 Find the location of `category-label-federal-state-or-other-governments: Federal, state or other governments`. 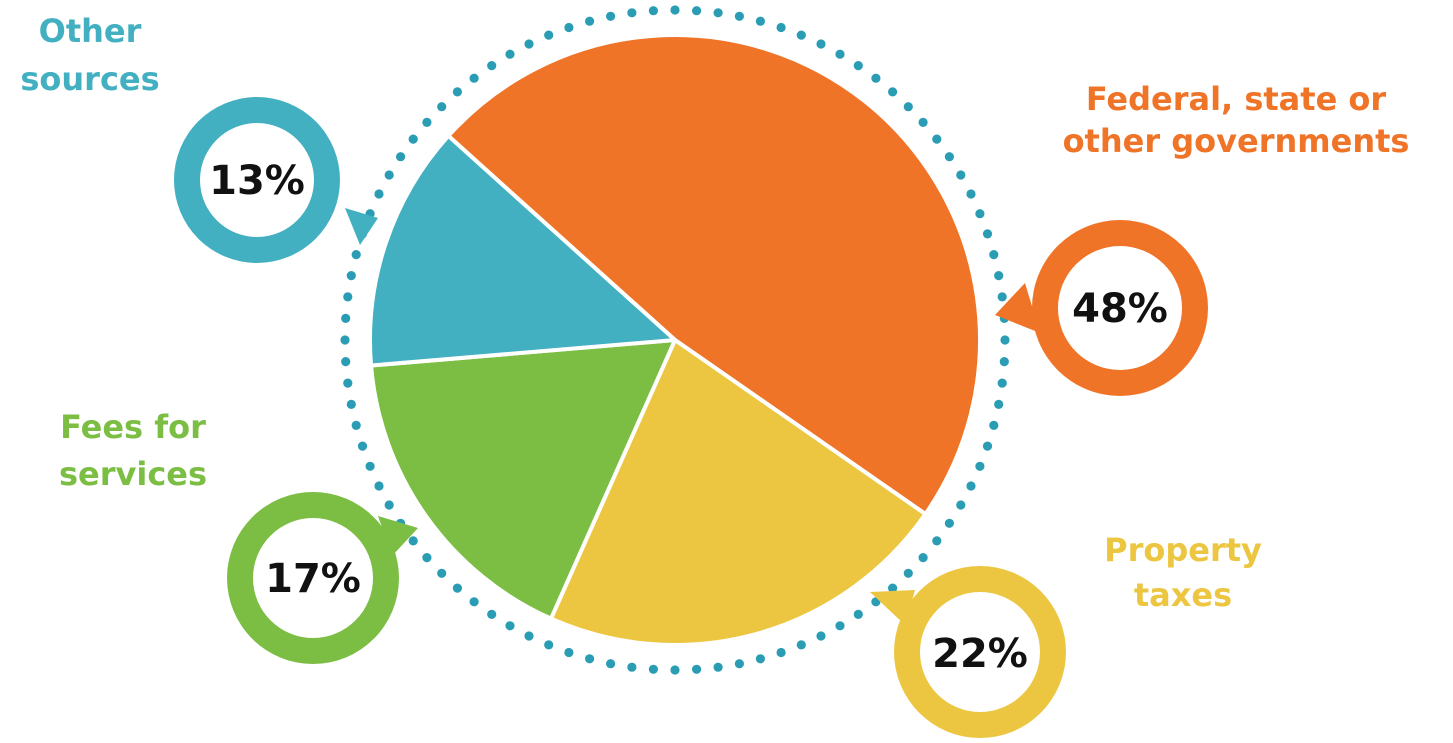

category-label-federal-state-or-other-governments: Federal, state or other governments is located at coordinates (1236, 120).